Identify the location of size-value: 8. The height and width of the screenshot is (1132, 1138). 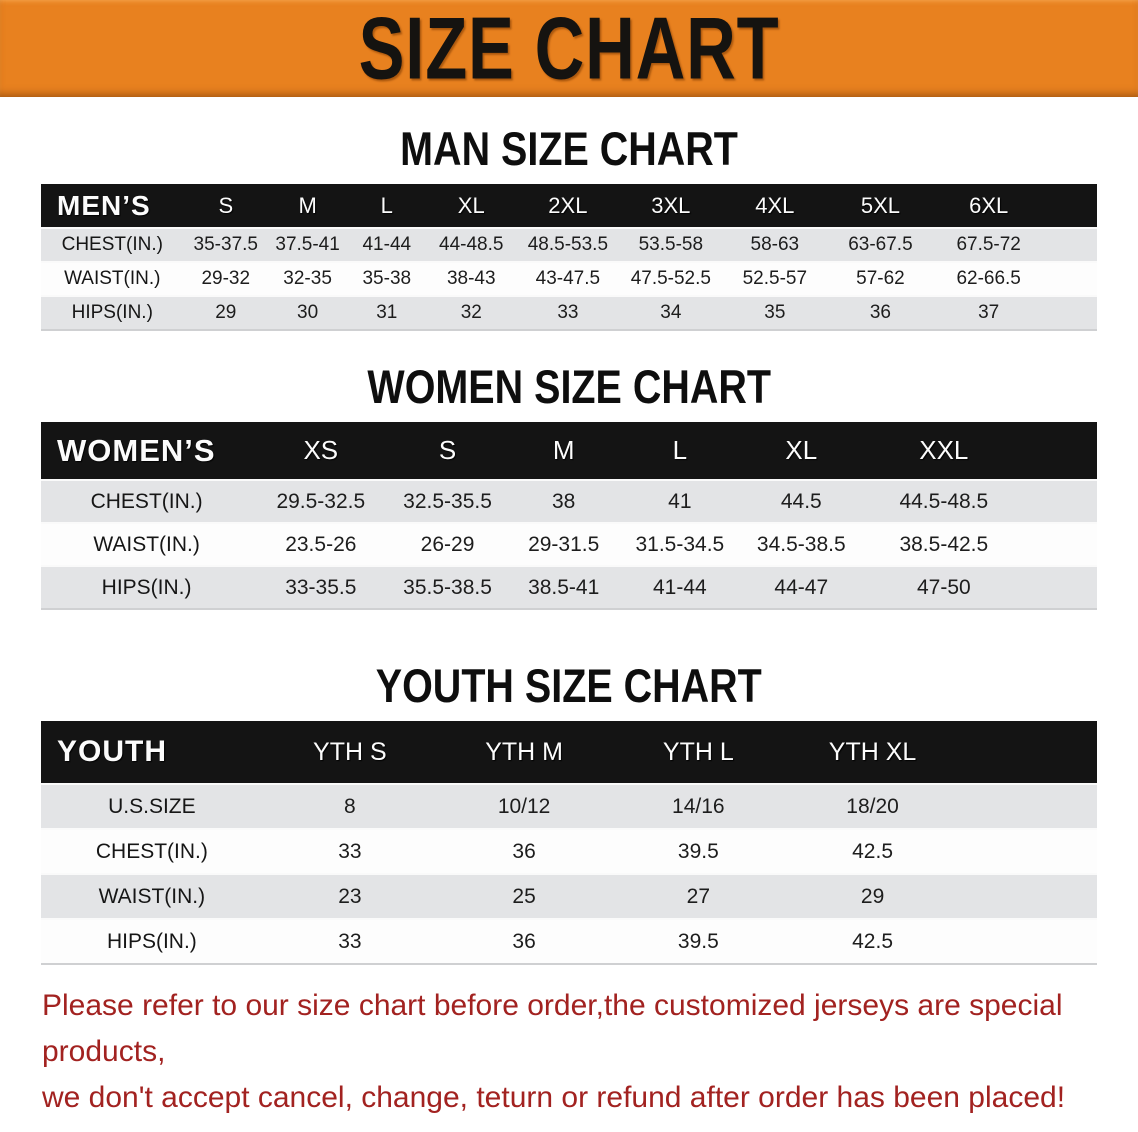
(350, 806).